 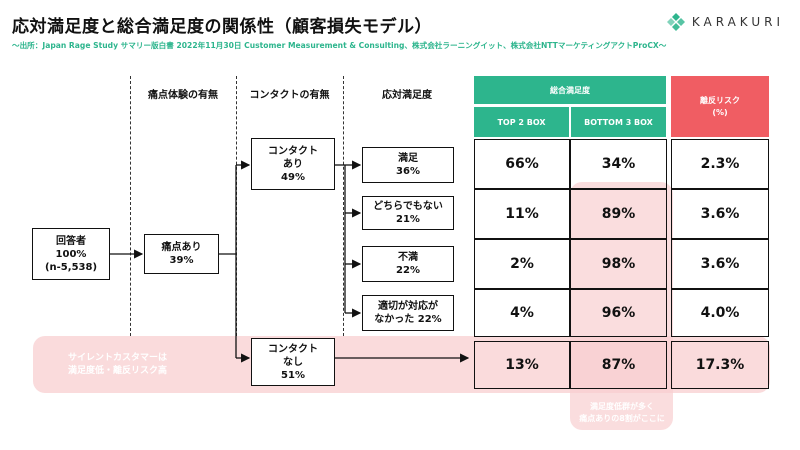 What do you see at coordinates (570, 90) in the screenshot?
I see `header-overall-satisfaction: 総合満足度` at bounding box center [570, 90].